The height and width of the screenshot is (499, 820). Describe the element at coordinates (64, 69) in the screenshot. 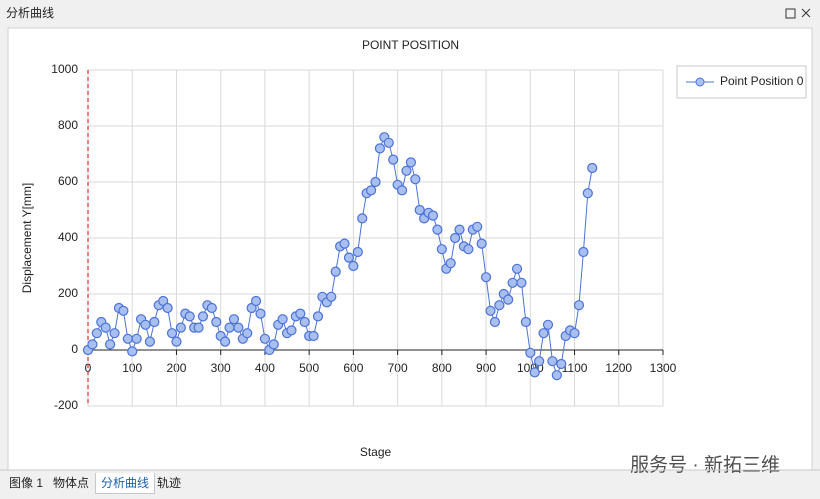

I see `y-tick-label: 1000` at that location.